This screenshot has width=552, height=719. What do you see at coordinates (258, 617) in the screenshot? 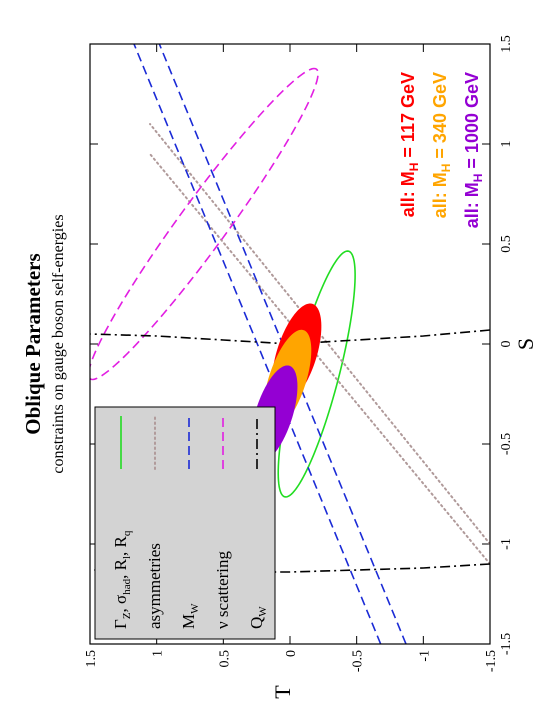
I see `legend-label-qw: QW` at bounding box center [258, 617].